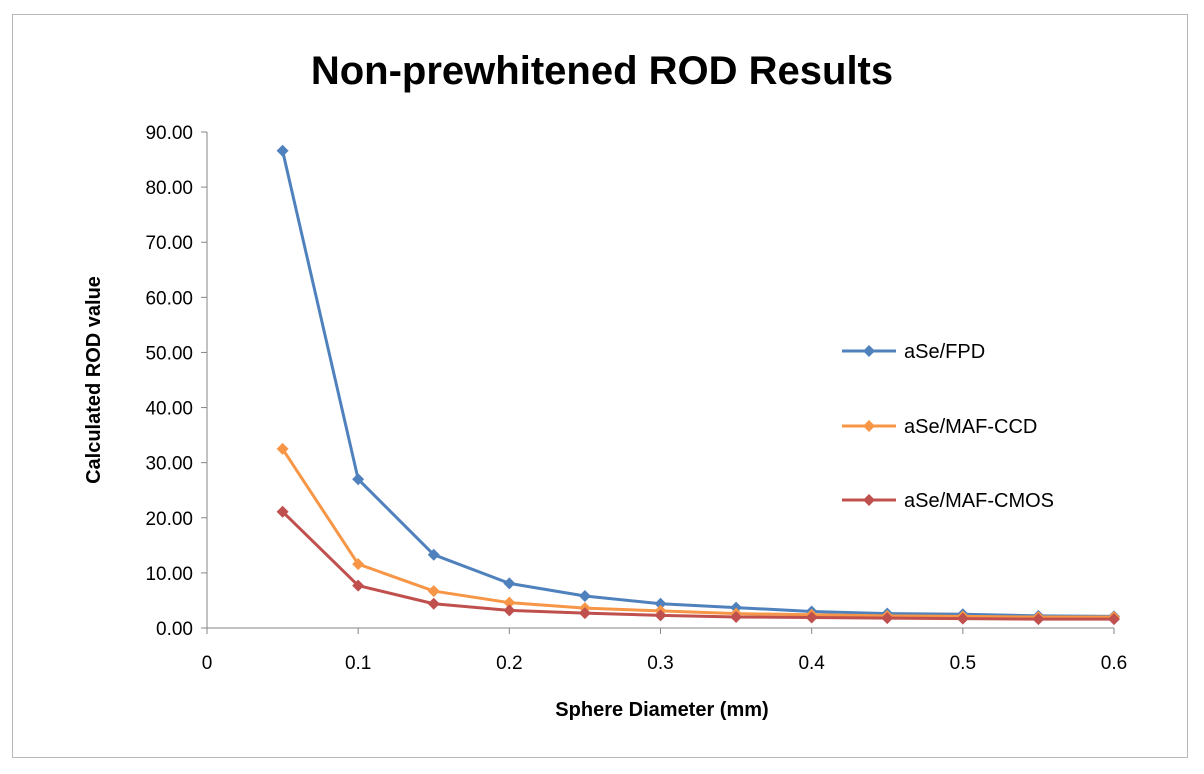  I want to click on x-tick-label: 0, so click(207, 663).